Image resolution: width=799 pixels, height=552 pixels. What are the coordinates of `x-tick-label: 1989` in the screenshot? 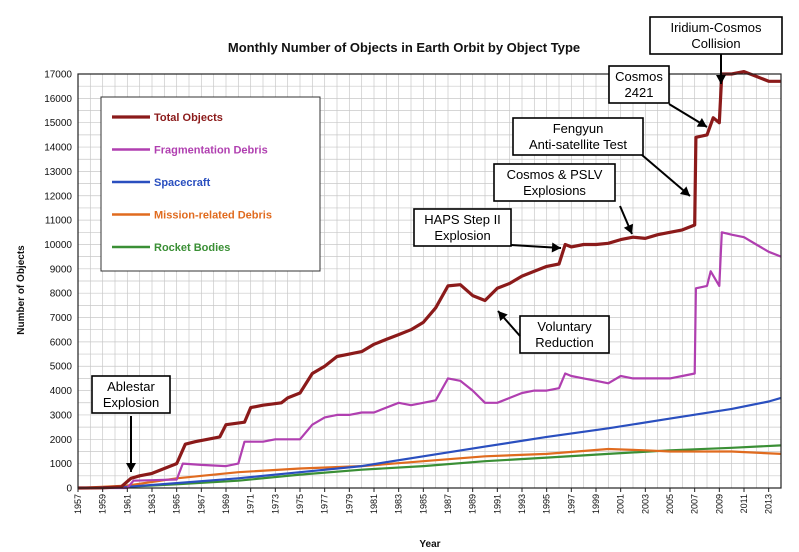 It's located at (473, 504).